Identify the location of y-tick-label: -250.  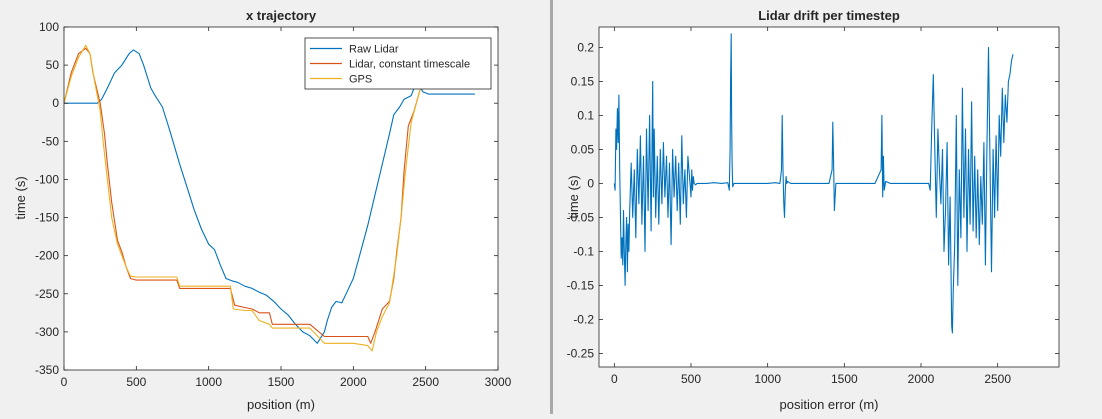
(47, 294).